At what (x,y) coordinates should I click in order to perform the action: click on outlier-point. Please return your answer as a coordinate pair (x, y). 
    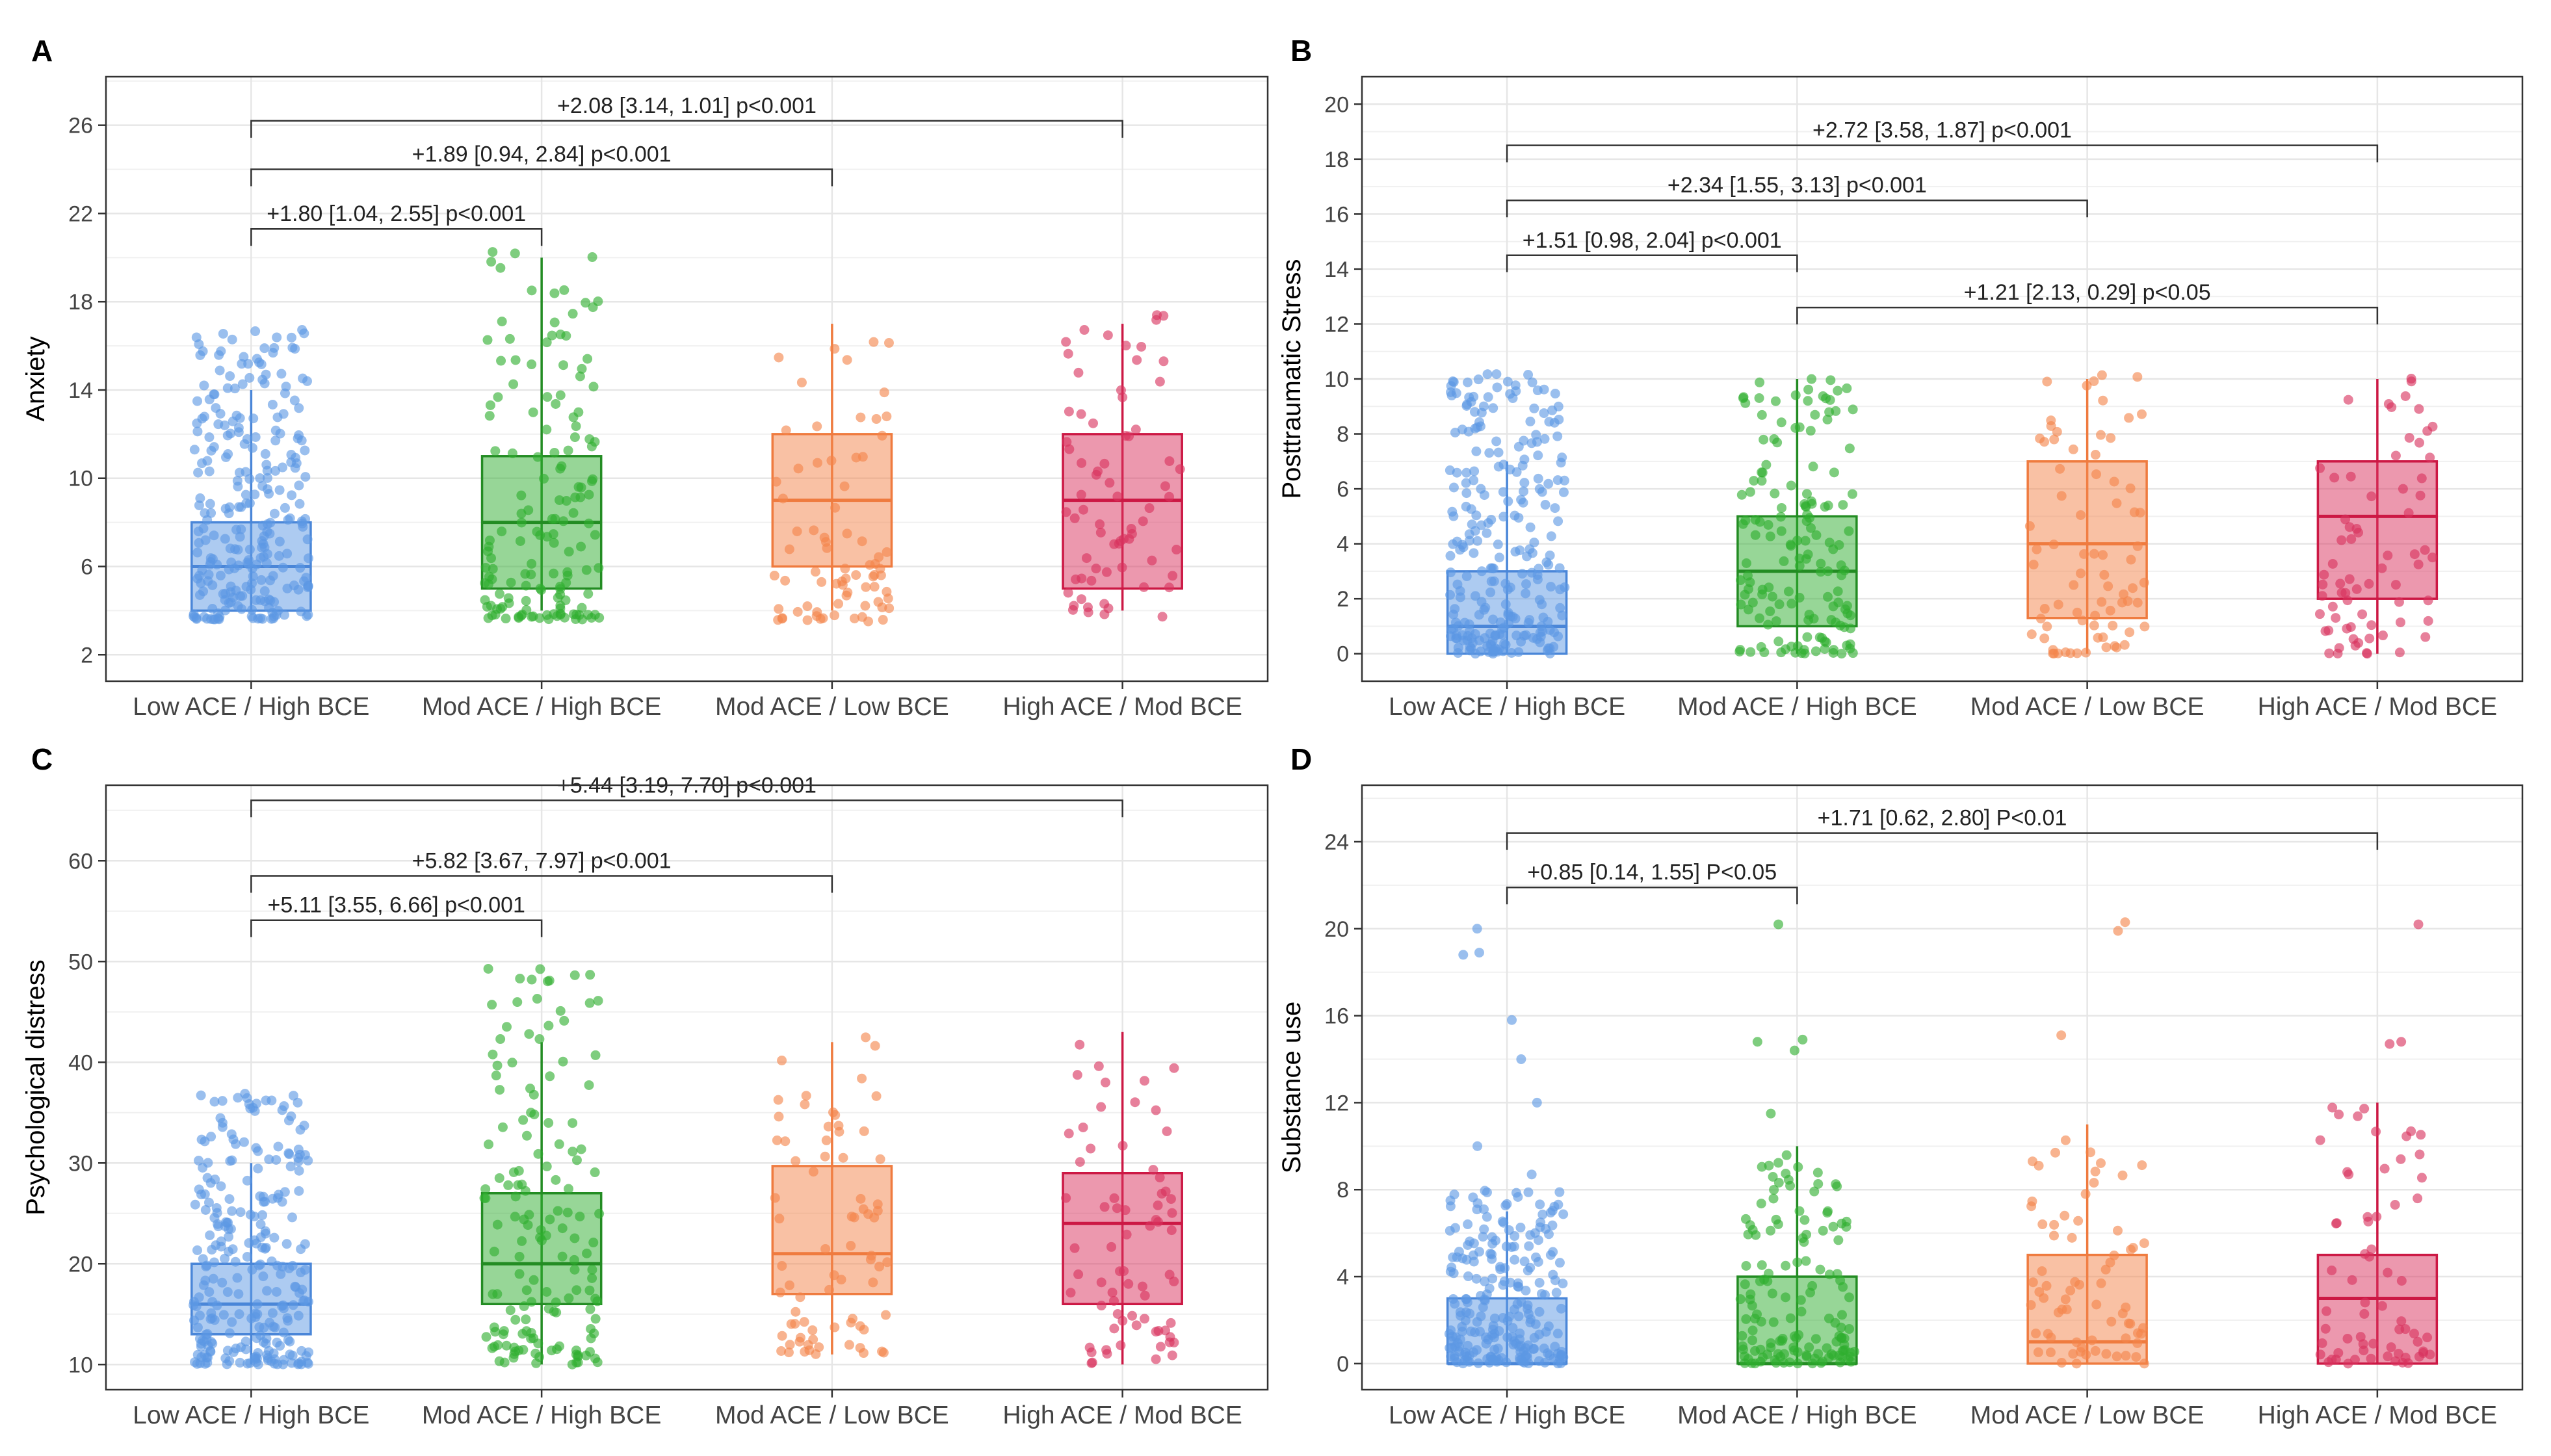
    Looking at the image, I should click on (2061, 1035).